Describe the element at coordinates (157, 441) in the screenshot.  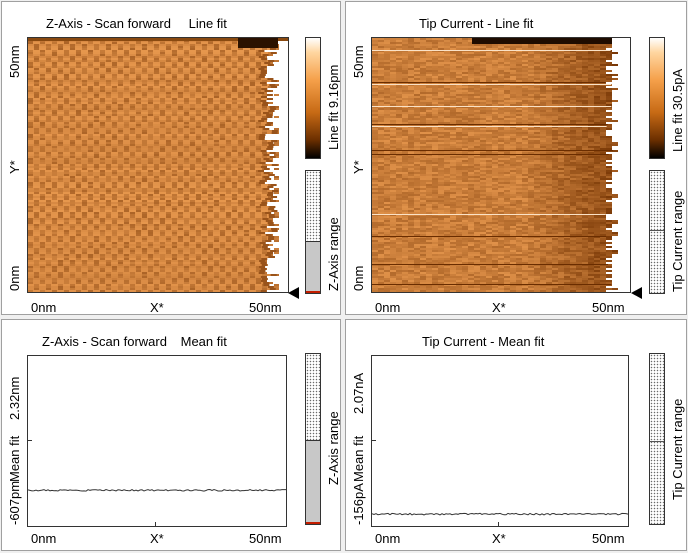
I see `z-axis-mean-plot` at that location.